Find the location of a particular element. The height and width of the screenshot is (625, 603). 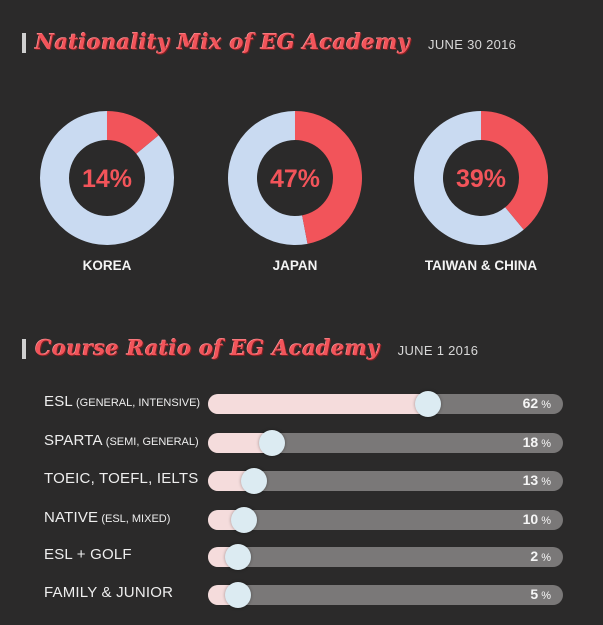

donut-value-label: 47% is located at coordinates (295, 179).